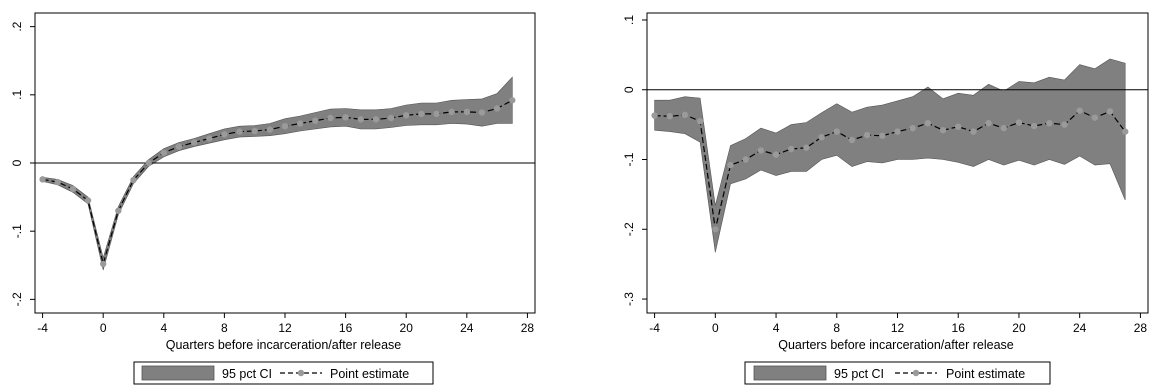  Describe the element at coordinates (17, 94) in the screenshot. I see `y-tick-label: .1` at that location.